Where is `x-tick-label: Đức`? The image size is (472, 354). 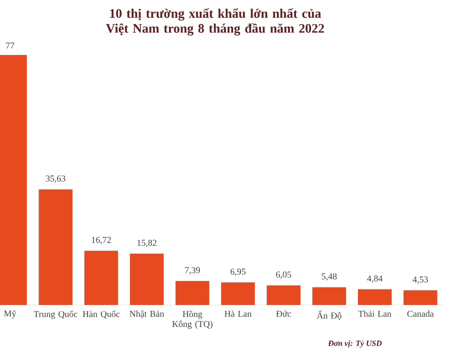
x-tick-label: Đức is located at coordinates (283, 313).